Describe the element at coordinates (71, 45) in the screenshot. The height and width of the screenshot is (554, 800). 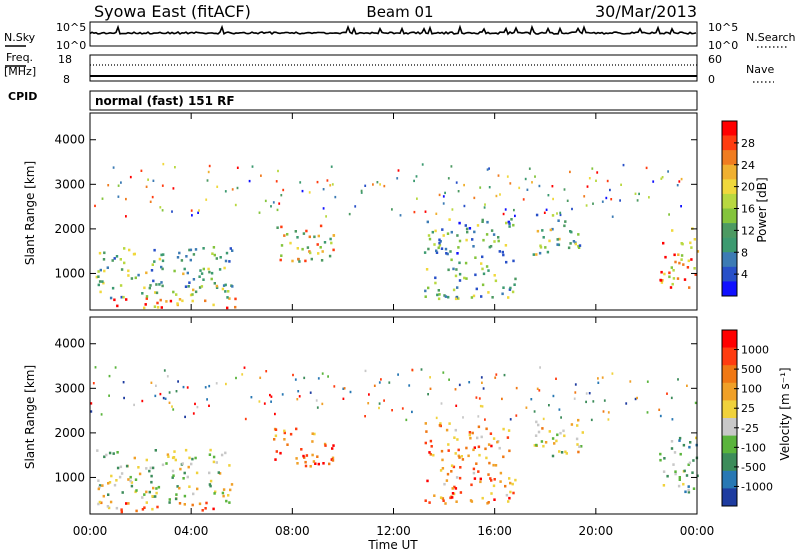
I see `nsky-tick-bottom: 10^0` at that location.